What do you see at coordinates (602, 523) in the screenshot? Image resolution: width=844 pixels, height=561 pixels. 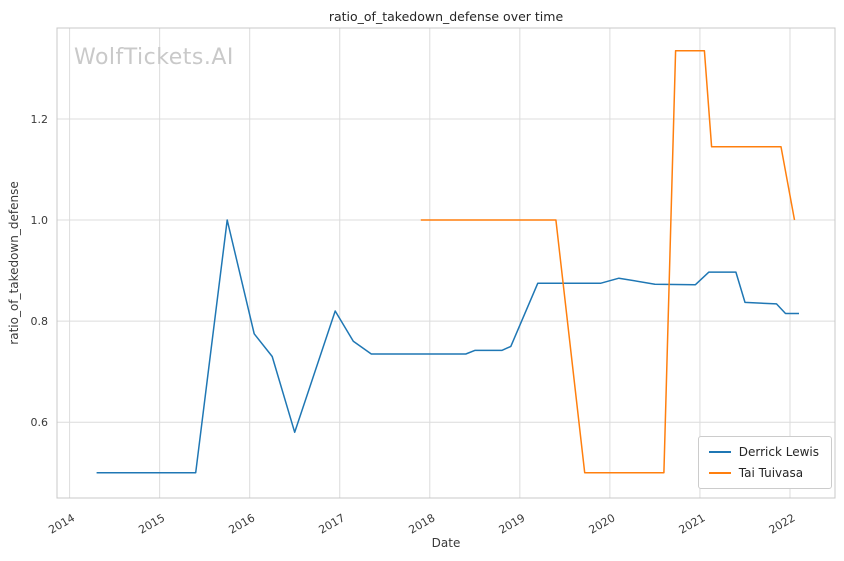 I see `x-tick-label: 2020` at bounding box center [602, 523].